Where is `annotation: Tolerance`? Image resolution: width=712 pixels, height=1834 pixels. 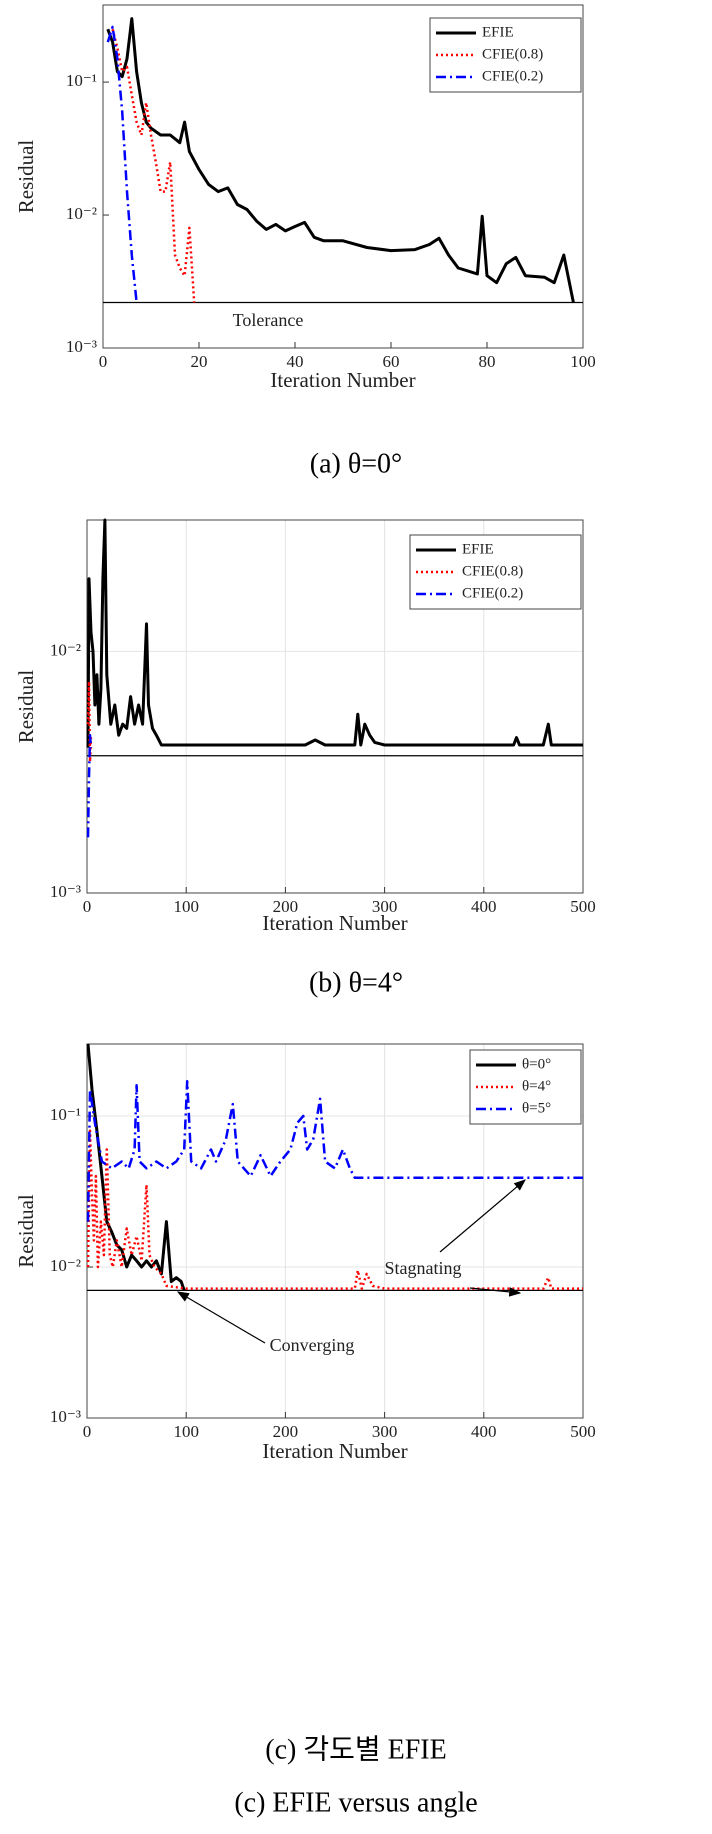
annotation: Tolerance is located at coordinates (268, 320).